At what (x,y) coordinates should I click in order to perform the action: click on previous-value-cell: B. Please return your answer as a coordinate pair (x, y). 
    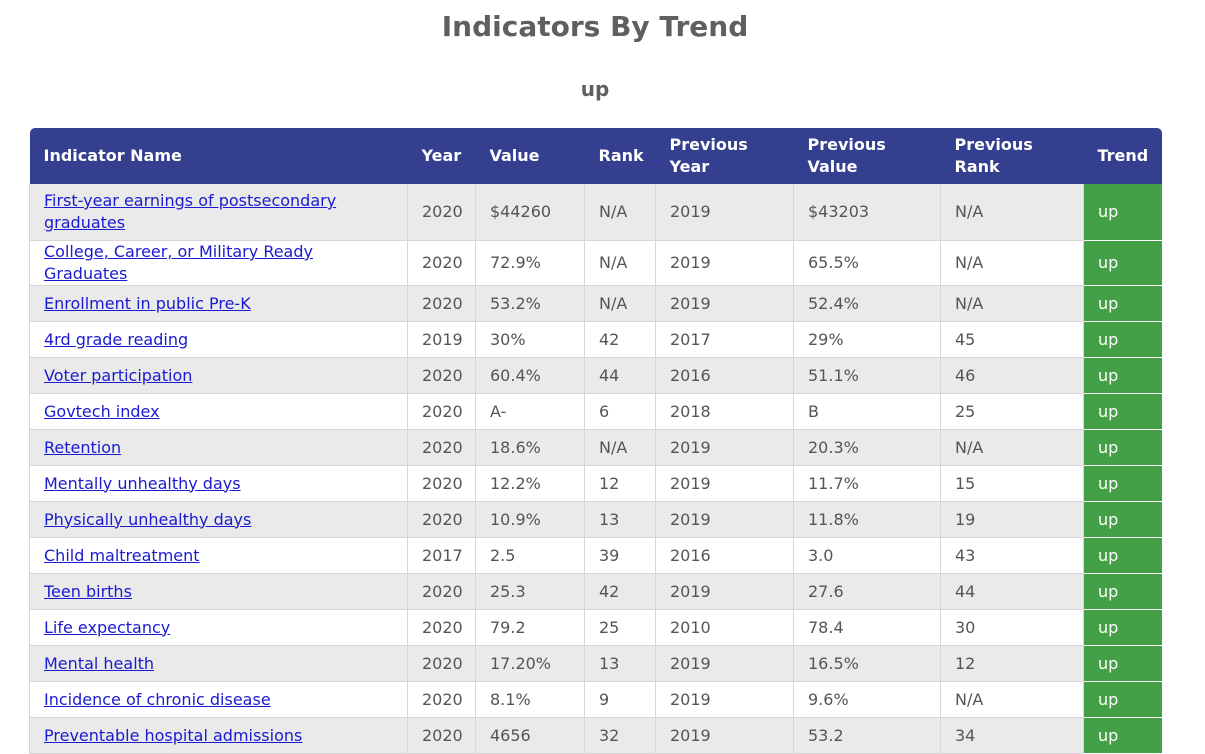
    Looking at the image, I should click on (867, 411).